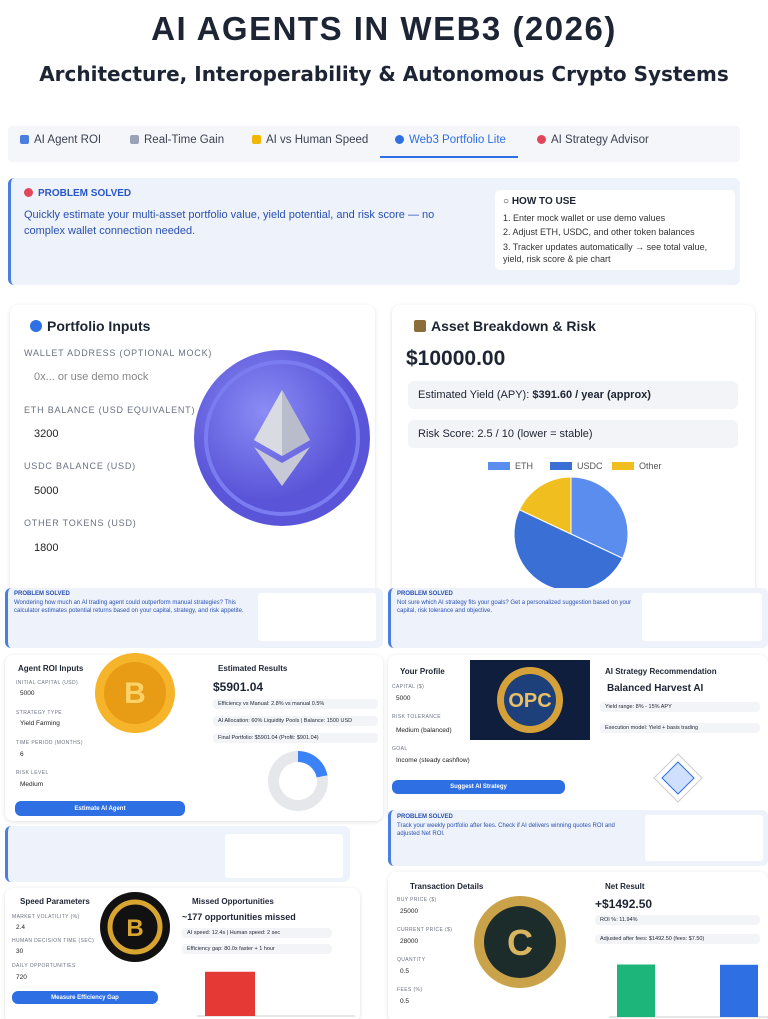 This screenshot has width=768, height=1019. I want to click on element: 2.5 / 10 (lower = stable), so click(535, 434).